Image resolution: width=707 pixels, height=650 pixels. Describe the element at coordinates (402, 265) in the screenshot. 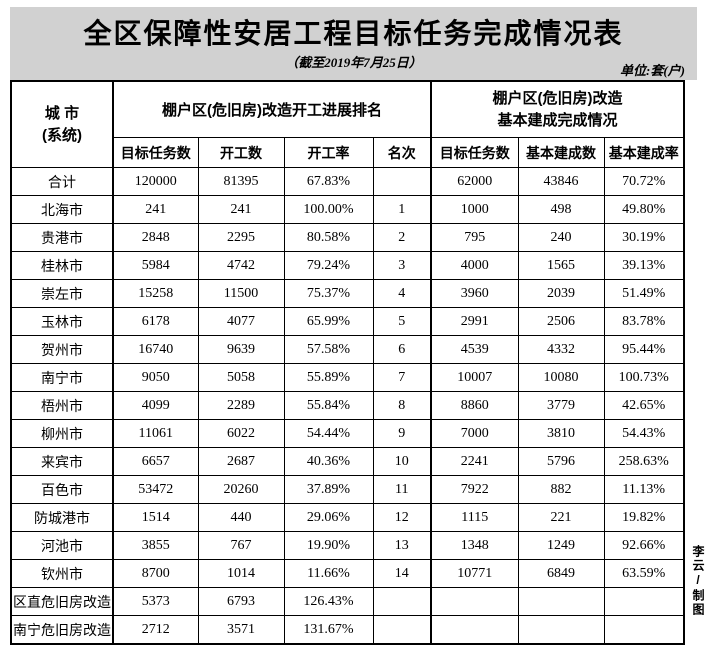

I see `cell-value: 3` at that location.